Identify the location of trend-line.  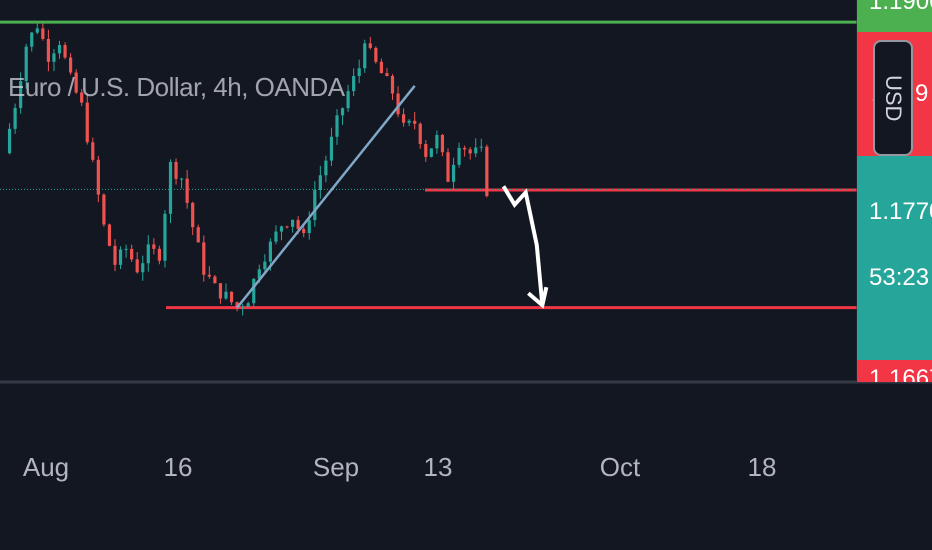
(326, 197).